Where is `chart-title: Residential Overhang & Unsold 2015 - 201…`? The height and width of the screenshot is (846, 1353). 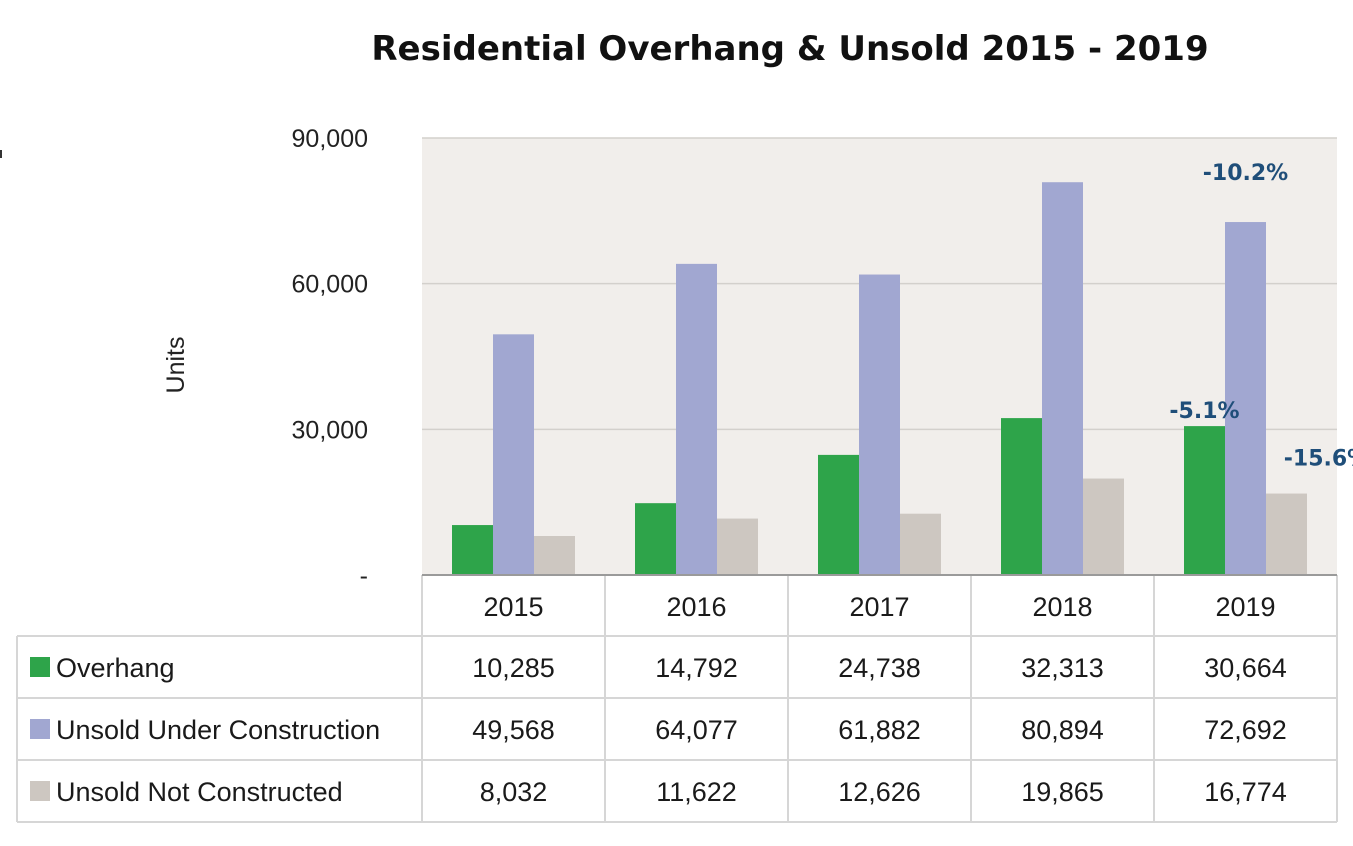
chart-title: Residential Overhang & Unsold 2015 - 201… is located at coordinates (789, 49).